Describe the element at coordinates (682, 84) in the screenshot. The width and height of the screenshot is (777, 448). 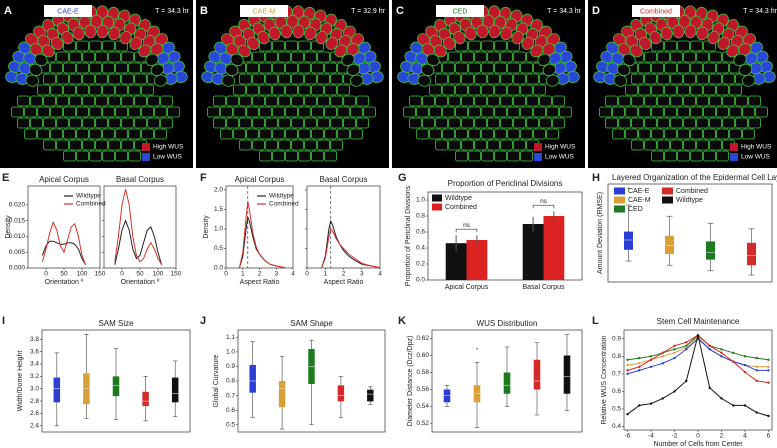
I see `simulation-panel: D Combined T = 34.3 hr High WUS Low WUS` at that location.